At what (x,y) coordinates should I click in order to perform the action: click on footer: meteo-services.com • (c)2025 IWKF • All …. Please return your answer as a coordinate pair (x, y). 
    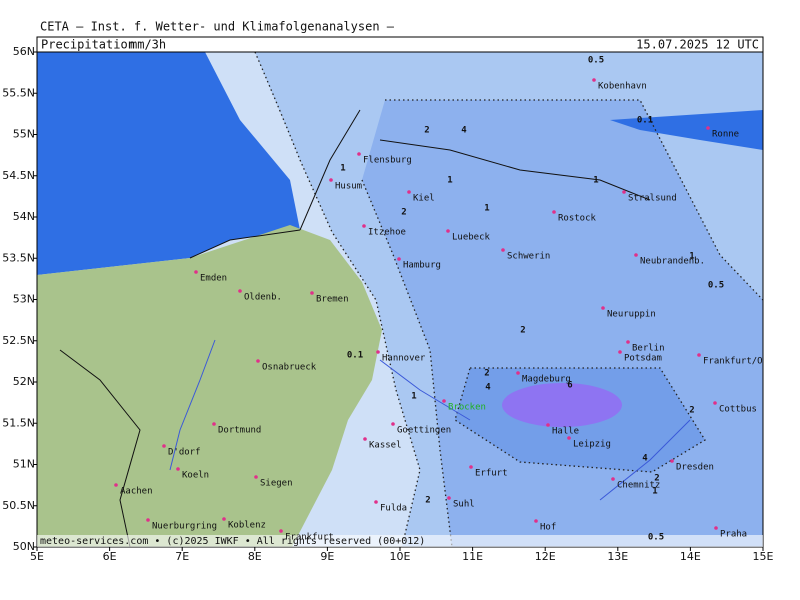
    Looking at the image, I should click on (232, 541).